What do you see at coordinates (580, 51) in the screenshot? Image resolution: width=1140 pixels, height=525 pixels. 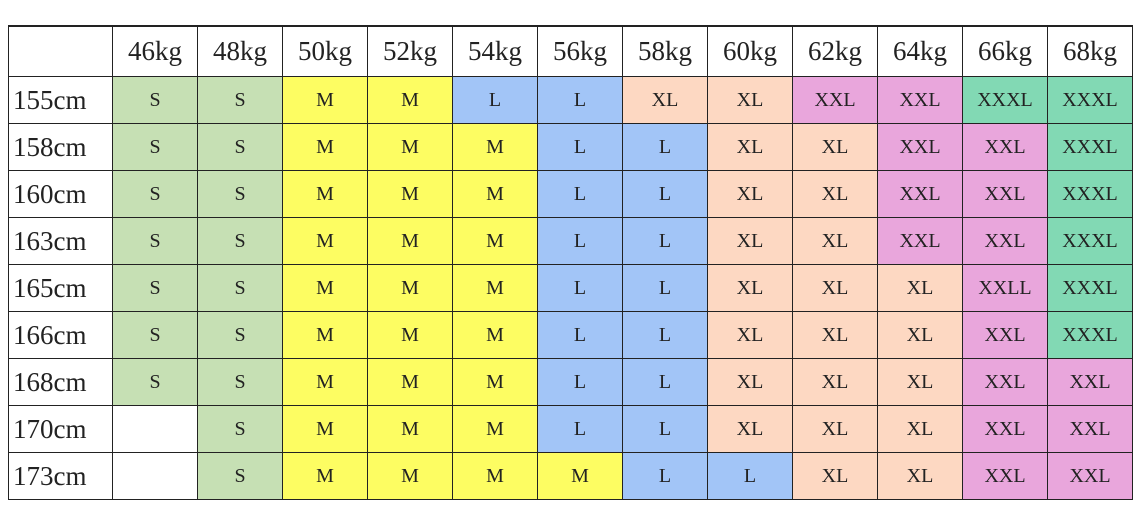 I see `header-cell: 56kg` at bounding box center [580, 51].